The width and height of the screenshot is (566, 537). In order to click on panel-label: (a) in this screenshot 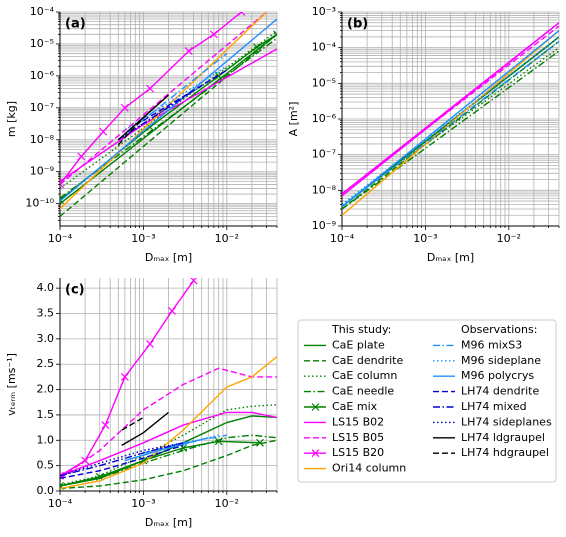, I will do `click(75, 24)`.